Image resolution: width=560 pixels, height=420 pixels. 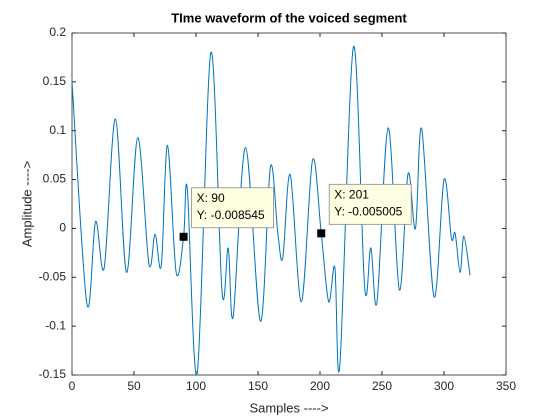 What do you see at coordinates (55, 325) in the screenshot?
I see `y-tick-label: -0.1` at bounding box center [55, 325].